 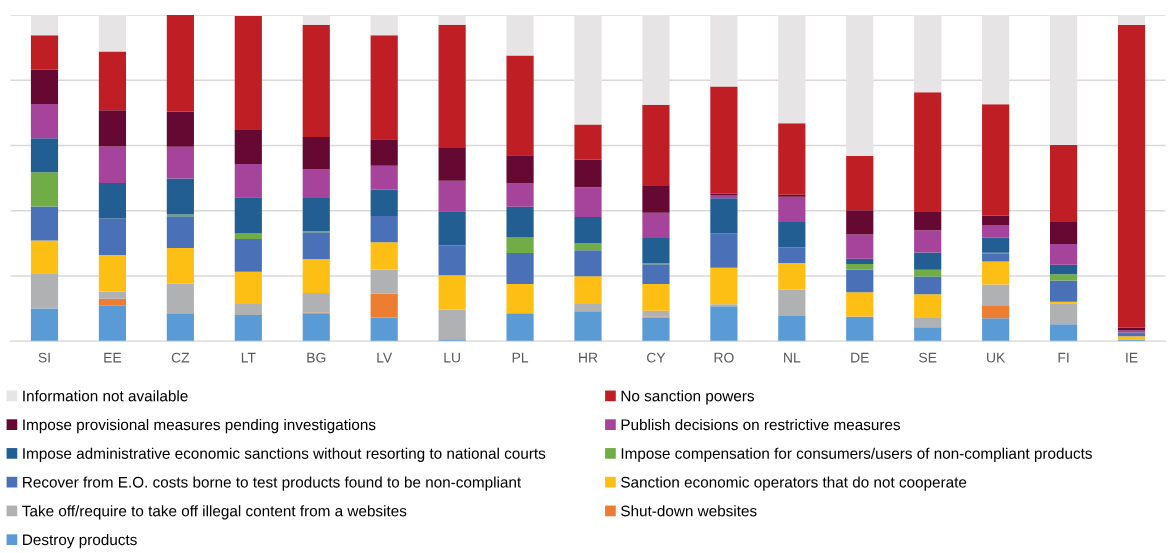 What do you see at coordinates (80, 541) in the screenshot?
I see `legend-label: Destroy products` at bounding box center [80, 541].